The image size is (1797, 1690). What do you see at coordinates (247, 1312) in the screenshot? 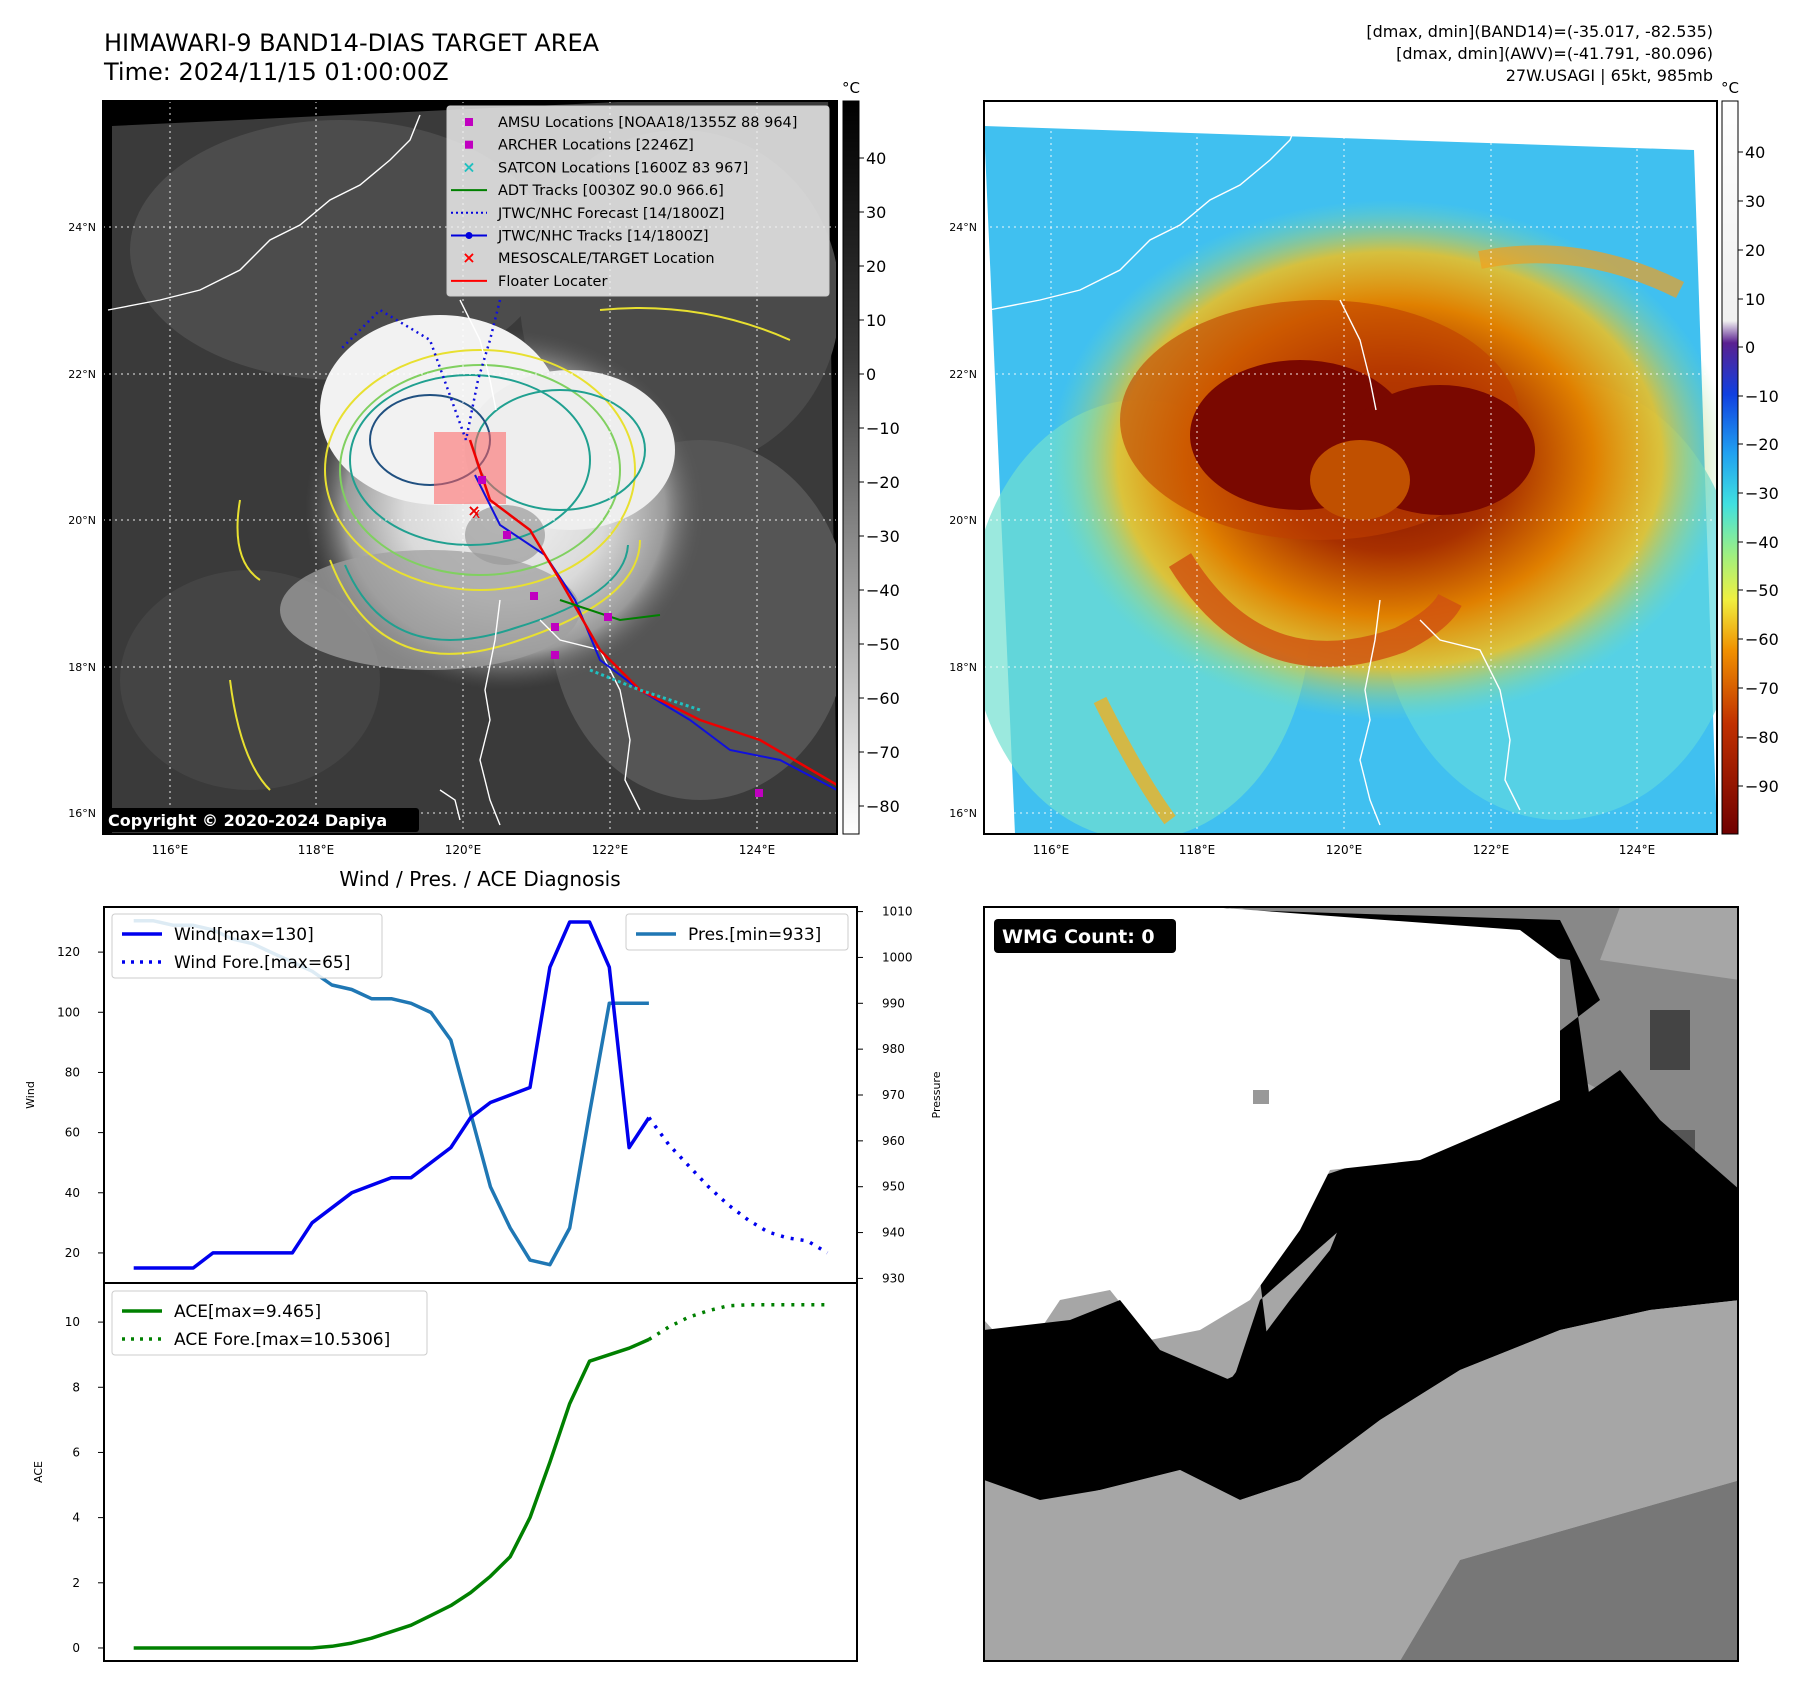
I see `legend-label: ACE[max=9.465]` at bounding box center [247, 1312].